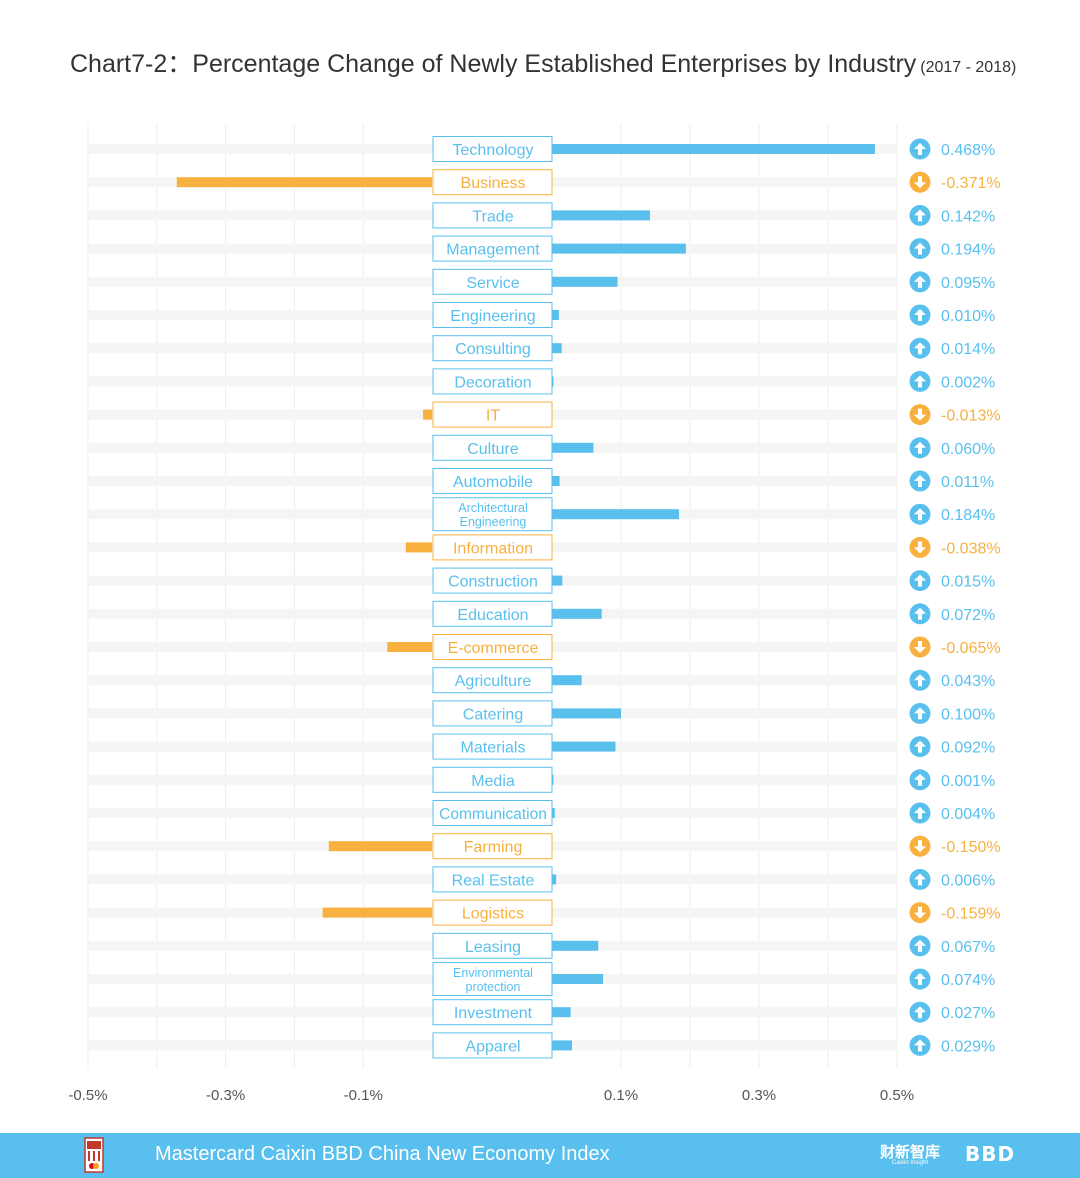  I want to click on value-label: 0.014%, so click(968, 349).